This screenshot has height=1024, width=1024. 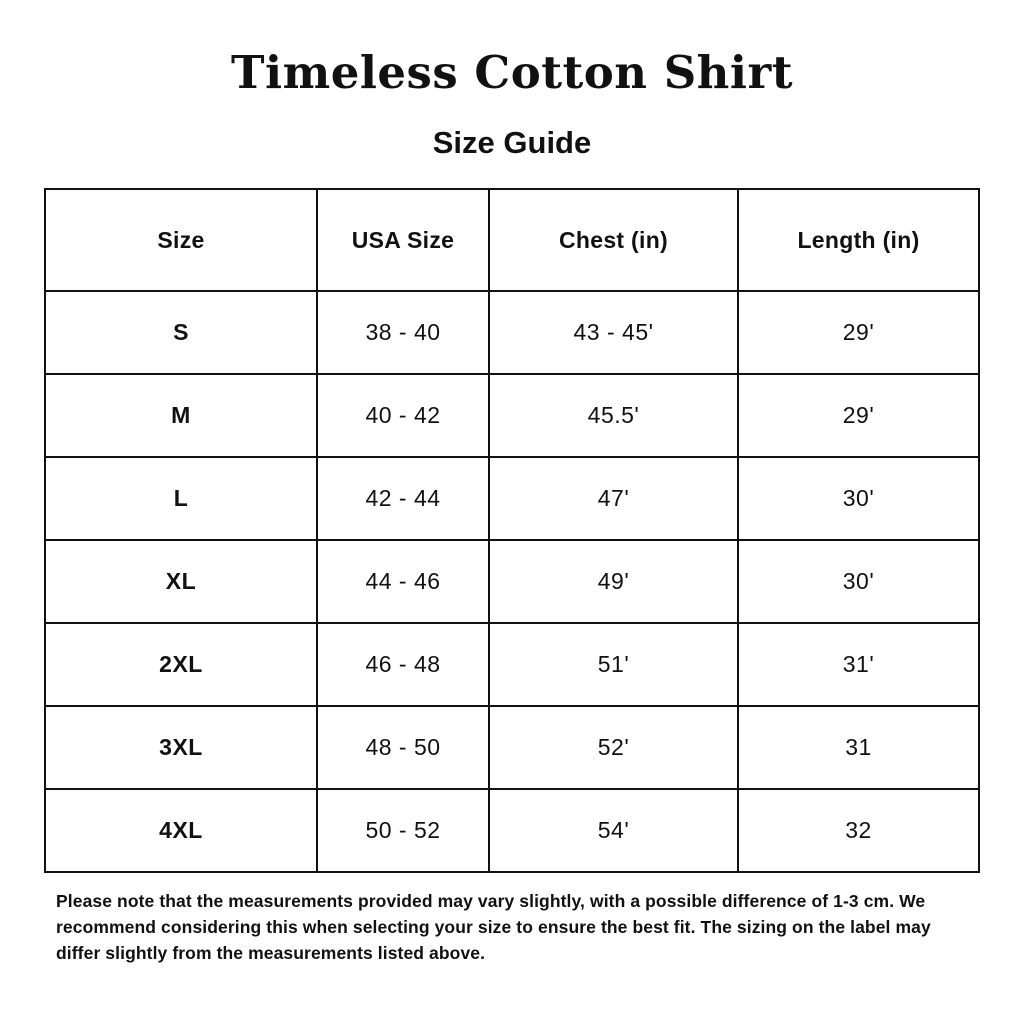 I want to click on table-row-m: M 40 - 42 45.5' 29', so click(x=512, y=415).